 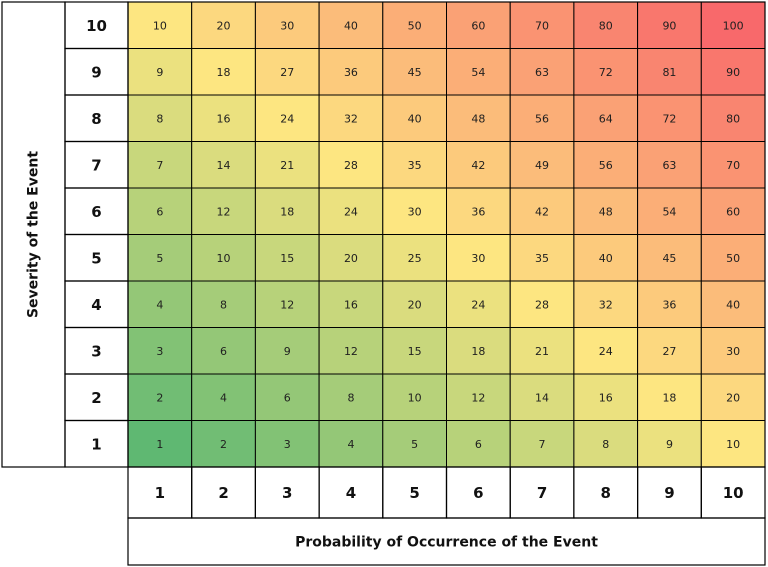 What do you see at coordinates (96, 235) in the screenshot?
I see `y-axis-ticks: 10 9 8 7 6 5 4 3 2 1` at bounding box center [96, 235].